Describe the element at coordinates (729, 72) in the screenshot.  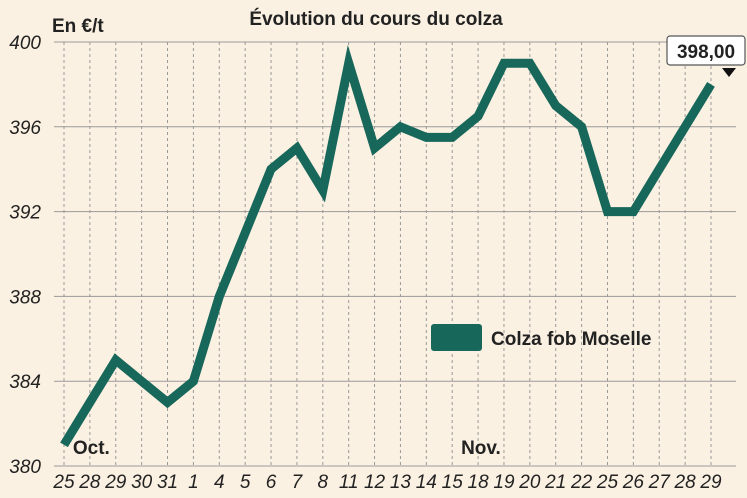
I see `callout-pointer` at that location.